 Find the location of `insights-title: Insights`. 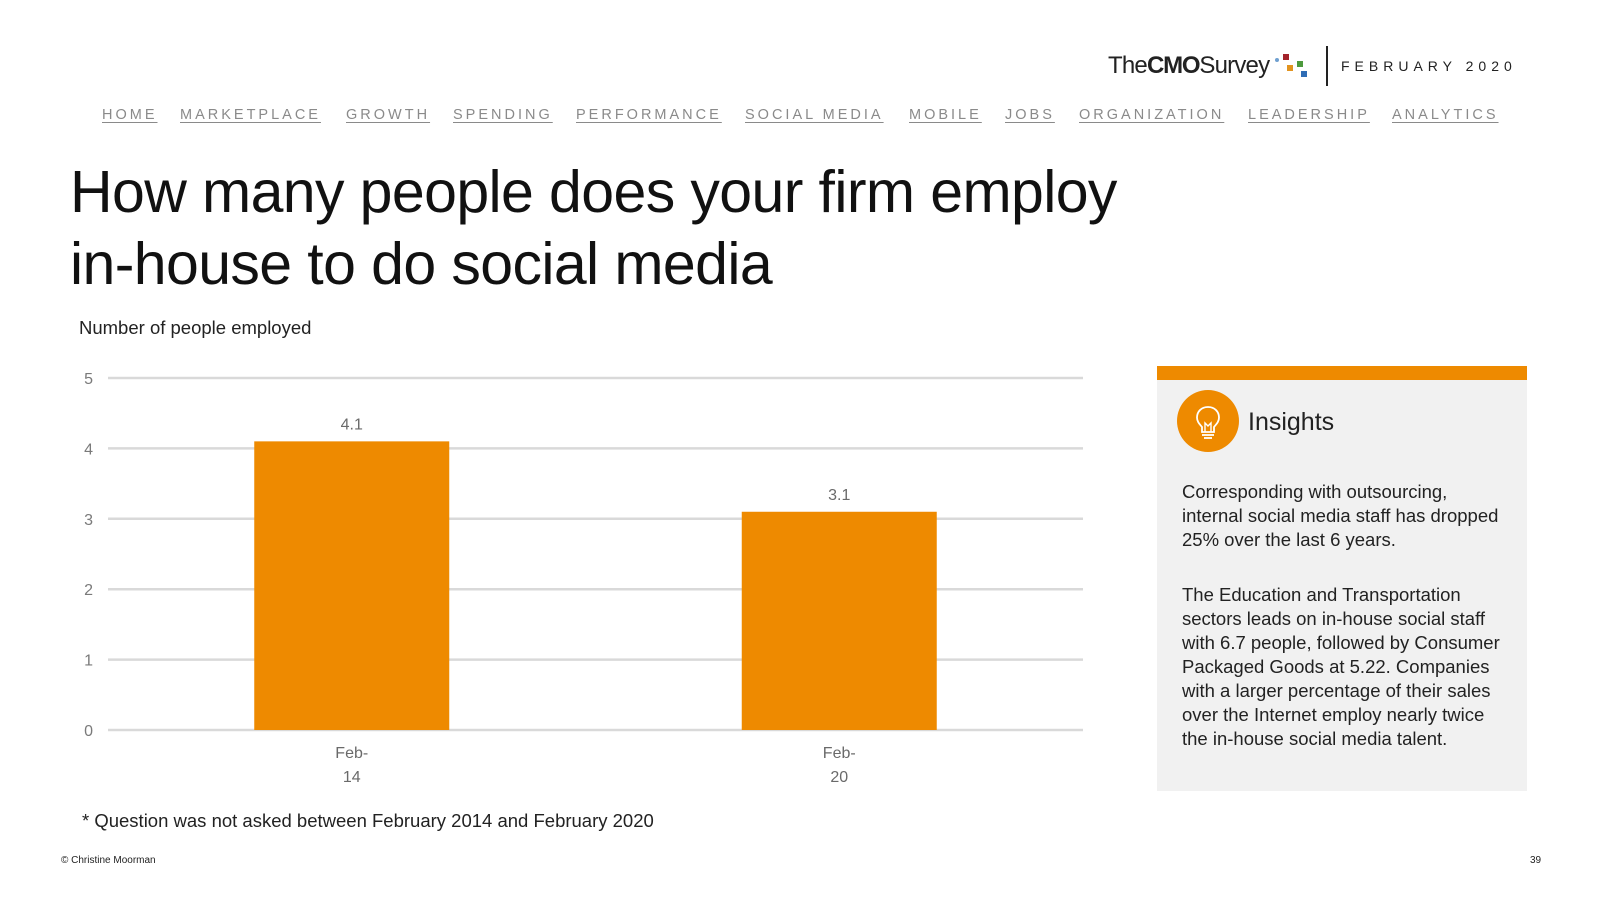

insights-title: Insights is located at coordinates (1291, 422).